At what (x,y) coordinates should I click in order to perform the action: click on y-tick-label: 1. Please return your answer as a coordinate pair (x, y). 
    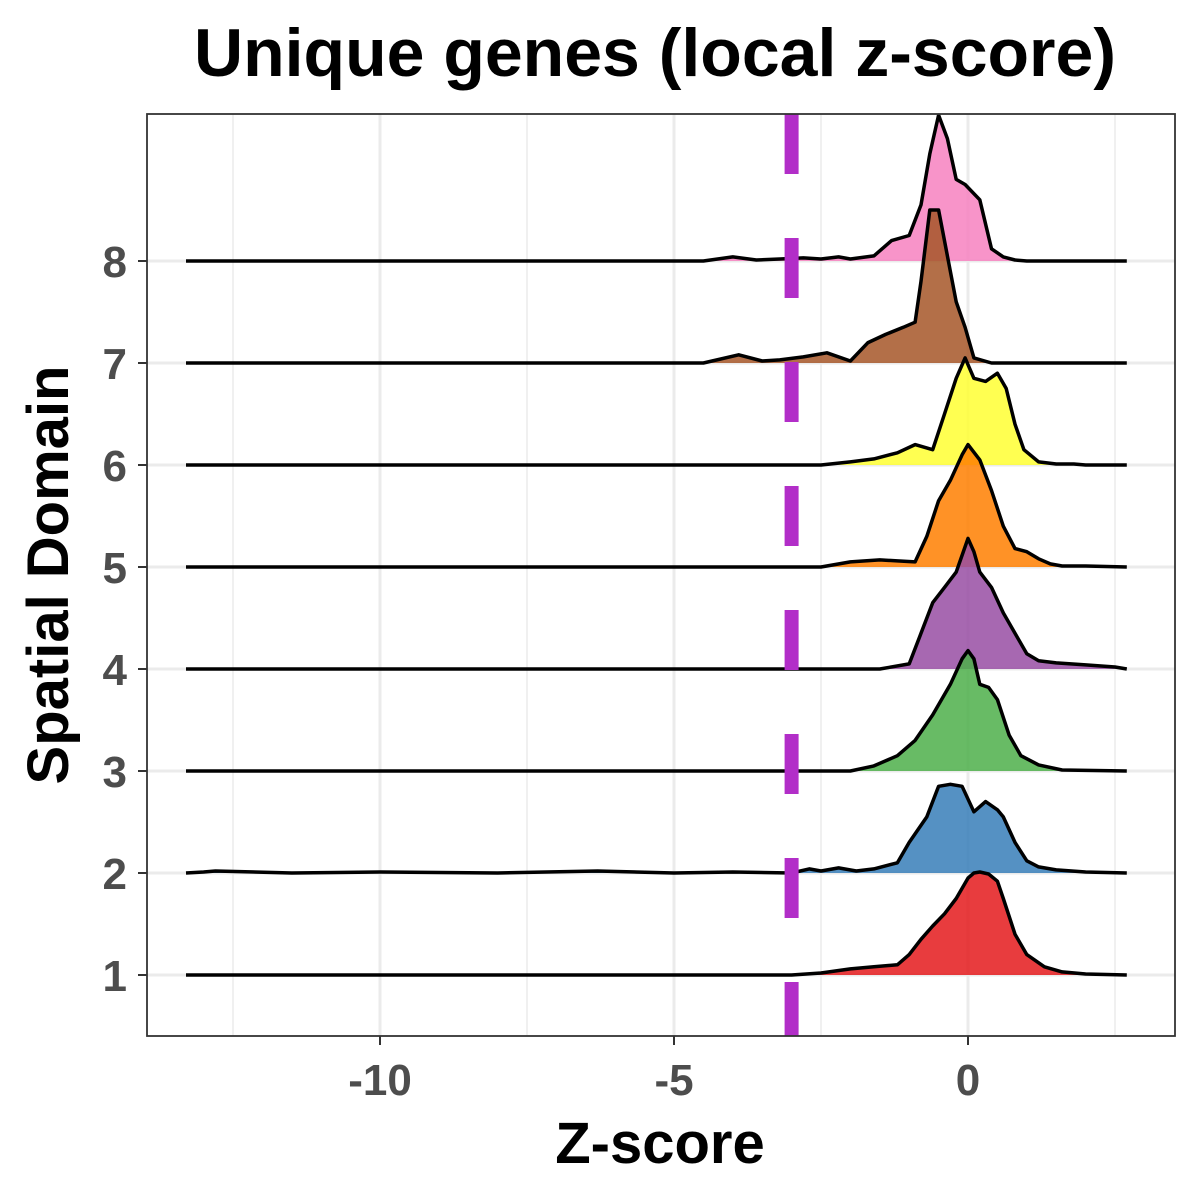
    Looking at the image, I should click on (115, 976).